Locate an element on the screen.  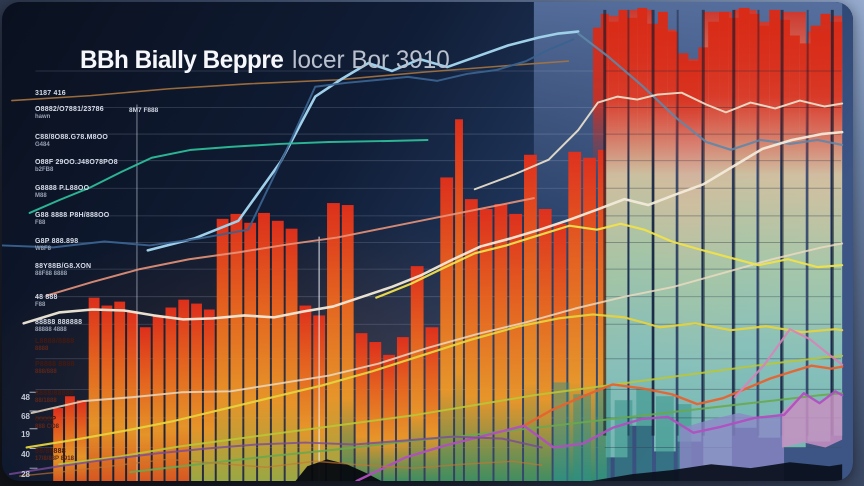
chart-title: BBh Bially Beppre locer Bor 3910 is located at coordinates (265, 60).